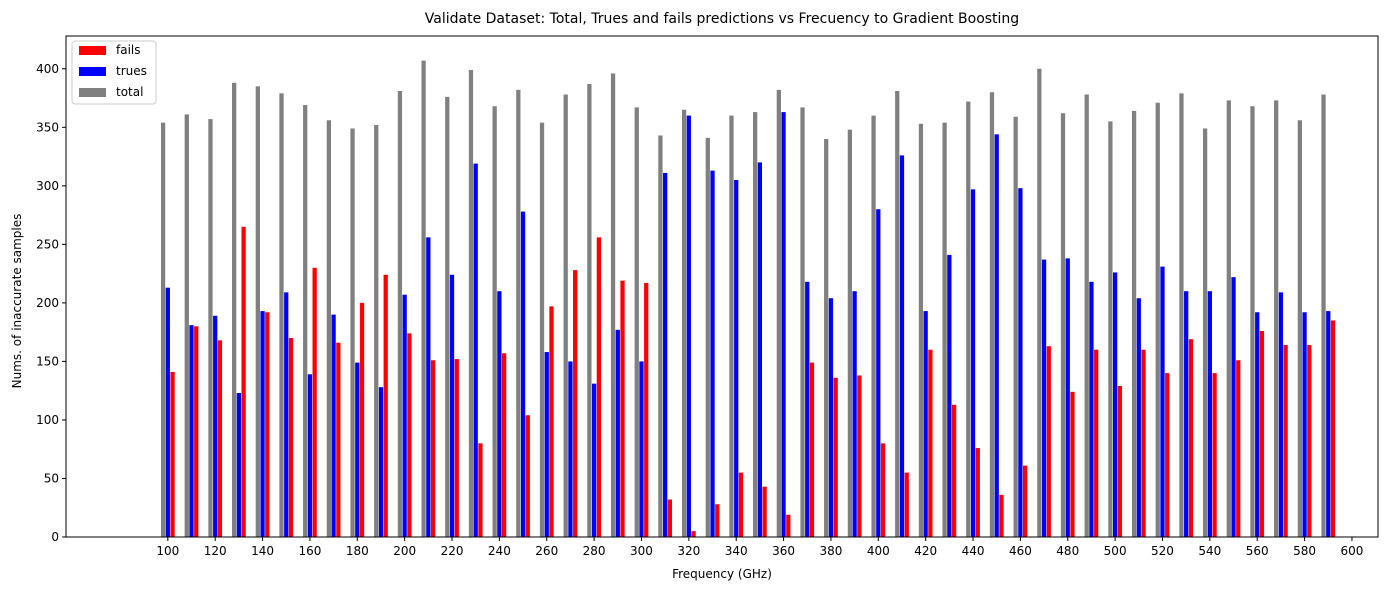 This screenshot has height=590, width=1389. Describe the element at coordinates (878, 551) in the screenshot. I see `x-tick-label-400: 400` at that location.